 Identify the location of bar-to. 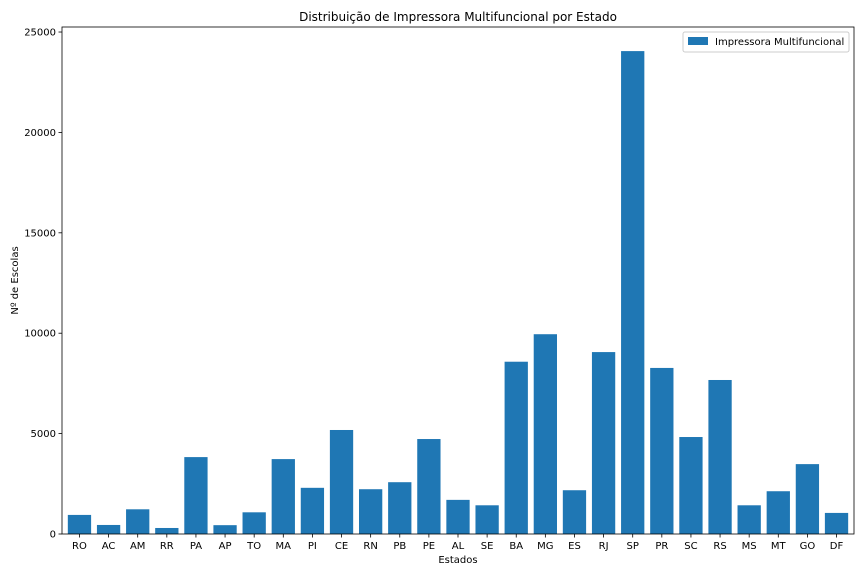
(254, 523).